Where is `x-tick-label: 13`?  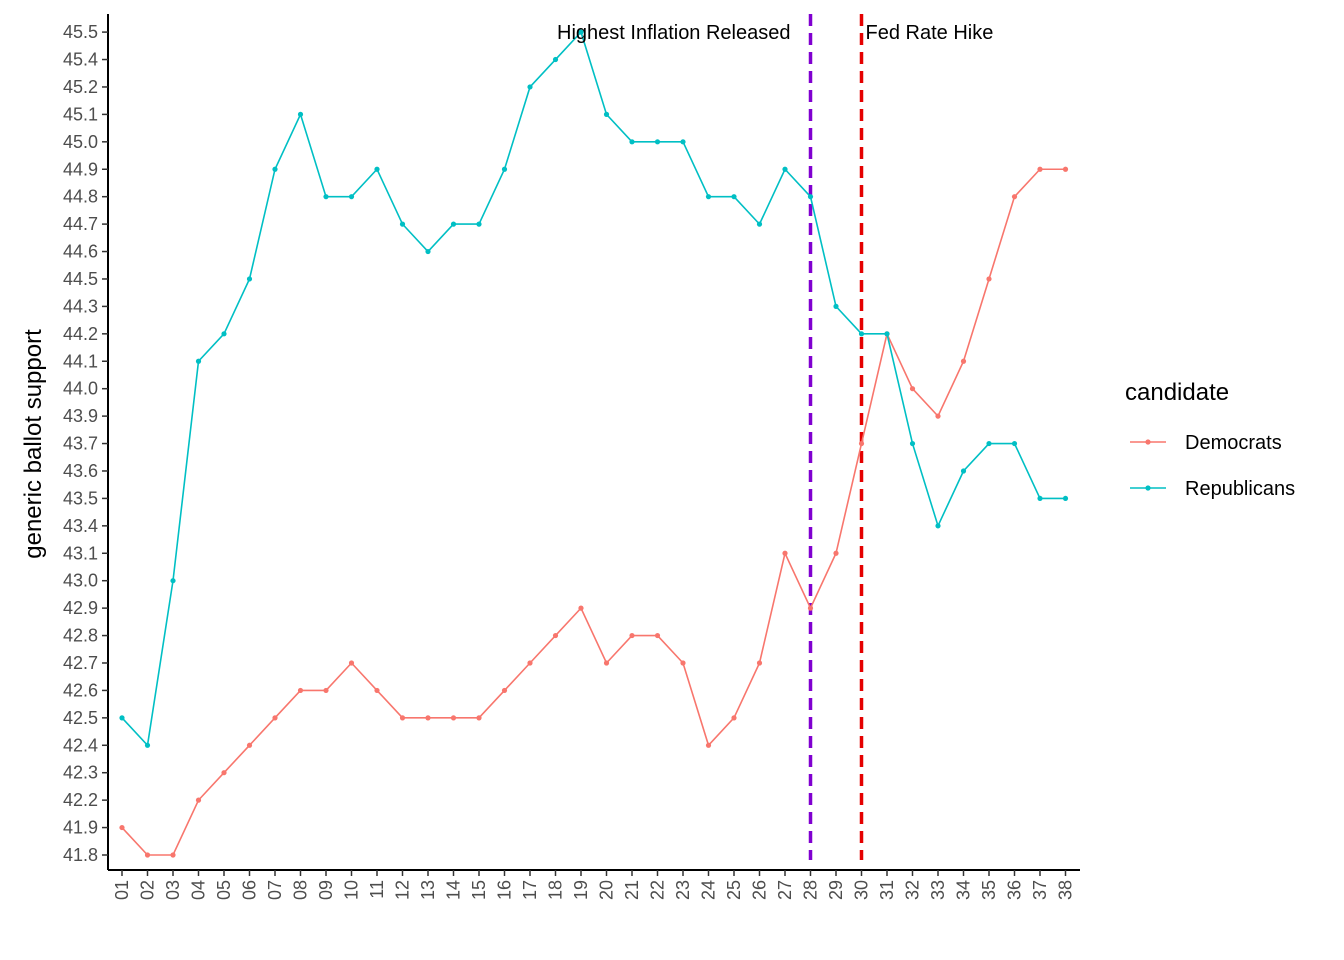
x-tick-label: 13 is located at coordinates (428, 890).